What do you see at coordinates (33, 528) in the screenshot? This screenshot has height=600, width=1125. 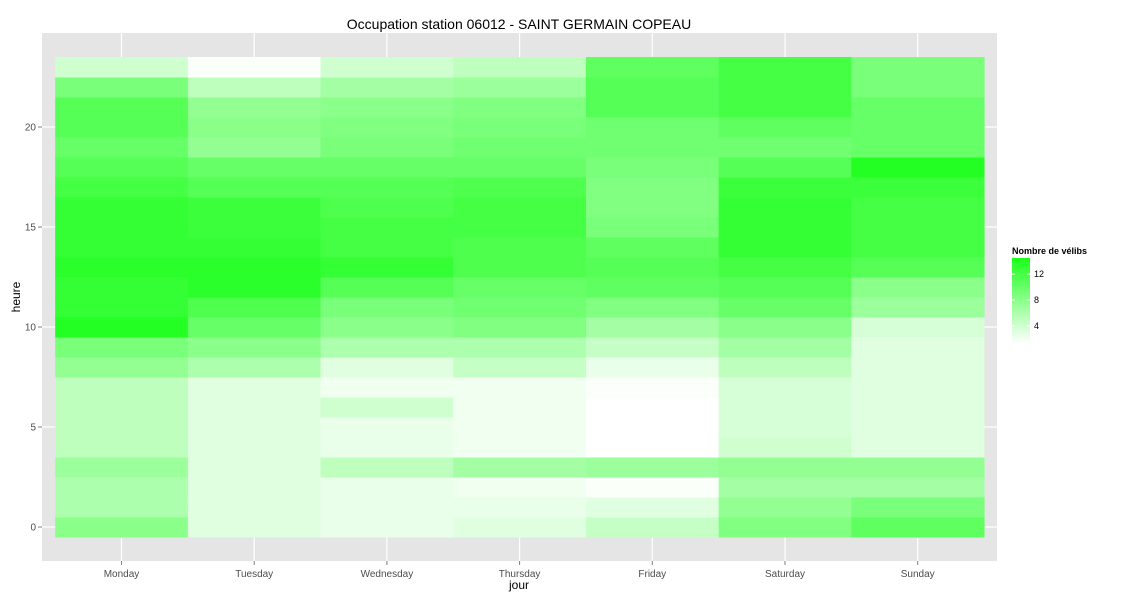 I see `y-tick-label: 0` at bounding box center [33, 528].